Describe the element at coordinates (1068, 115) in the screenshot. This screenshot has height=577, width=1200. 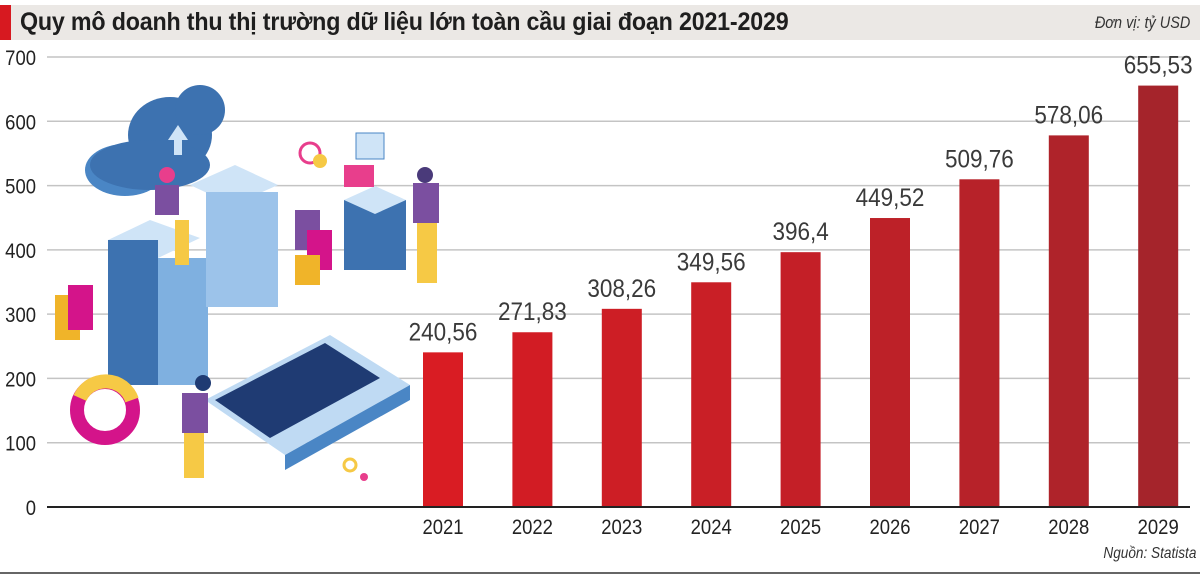
I see `value-label: 578,06` at that location.